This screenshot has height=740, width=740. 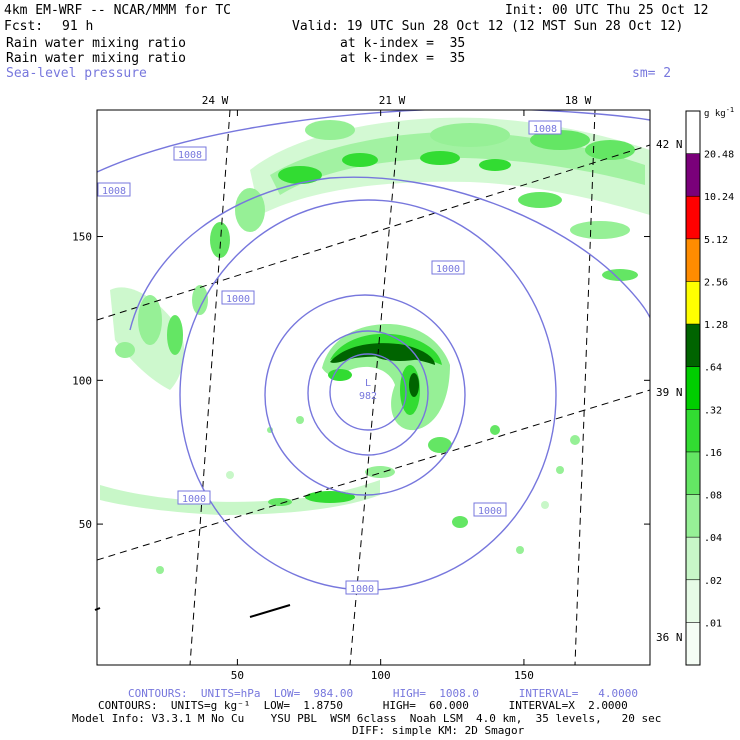 I want to click on x-tick-label: 100, so click(x=381, y=675).